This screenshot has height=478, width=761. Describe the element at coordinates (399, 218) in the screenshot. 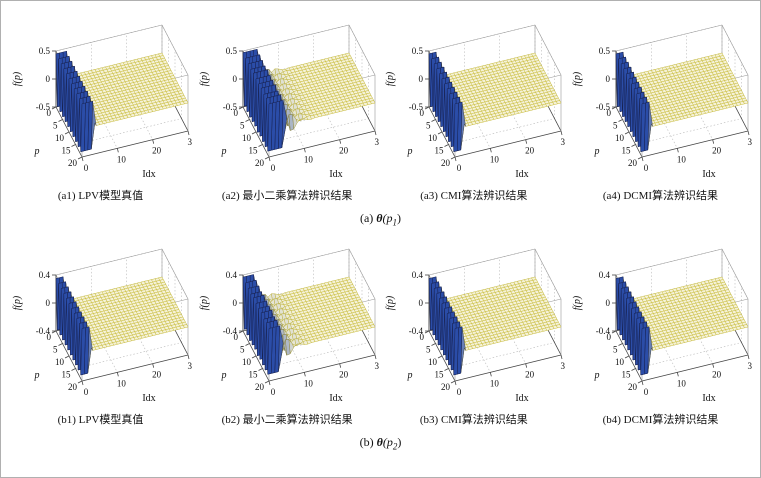

I see `row-caption-a-close: )` at that location.